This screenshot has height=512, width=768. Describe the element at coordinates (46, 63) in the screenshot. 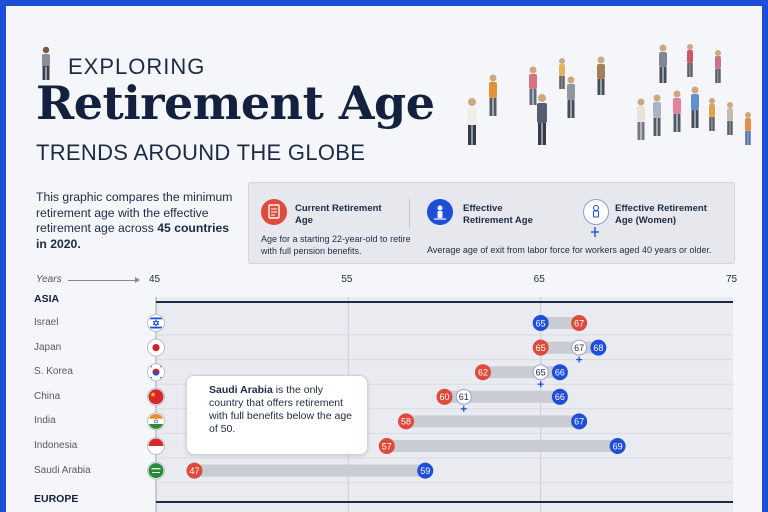

I see `person-figure-icon` at that location.